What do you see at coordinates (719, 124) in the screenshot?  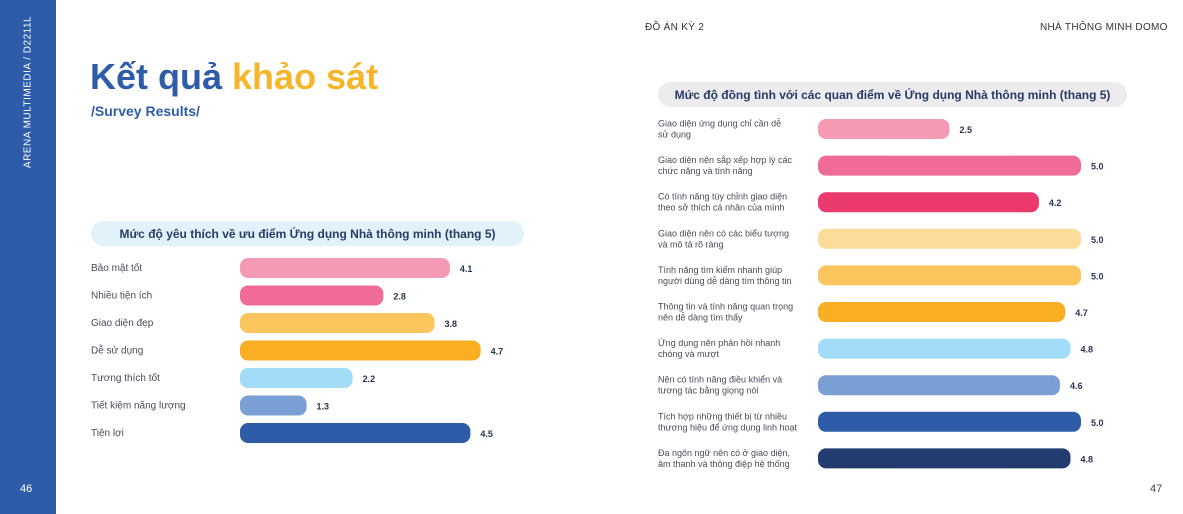 I see `category-label: Giao diện ứng dụng chỉ cần dễ` at bounding box center [719, 124].